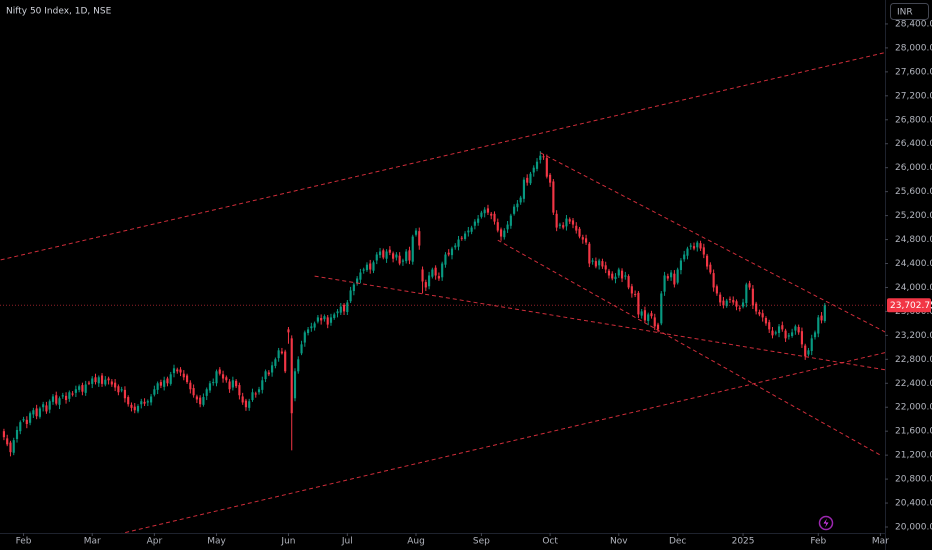 This screenshot has height=550, width=932. I want to click on x-tick-label: Jul, so click(347, 542).